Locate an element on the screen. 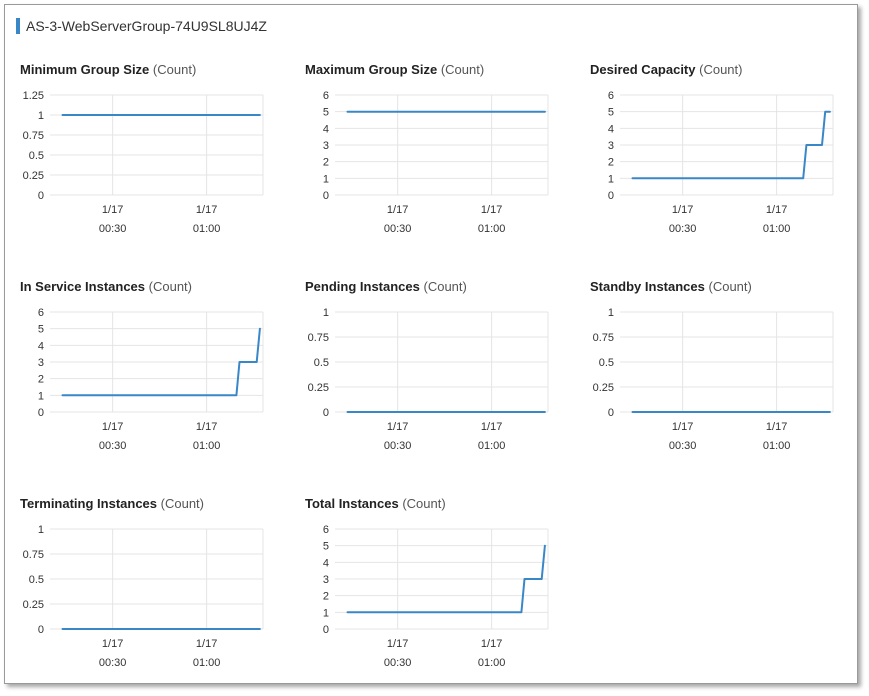  chart-metric-name: Maximum Group Size is located at coordinates (371, 69).